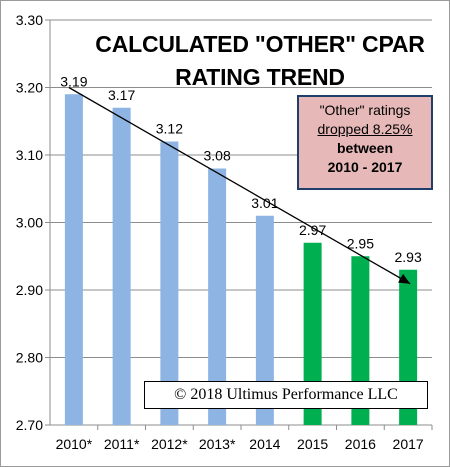  What do you see at coordinates (73, 259) in the screenshot?
I see `bar-2010` at bounding box center [73, 259].